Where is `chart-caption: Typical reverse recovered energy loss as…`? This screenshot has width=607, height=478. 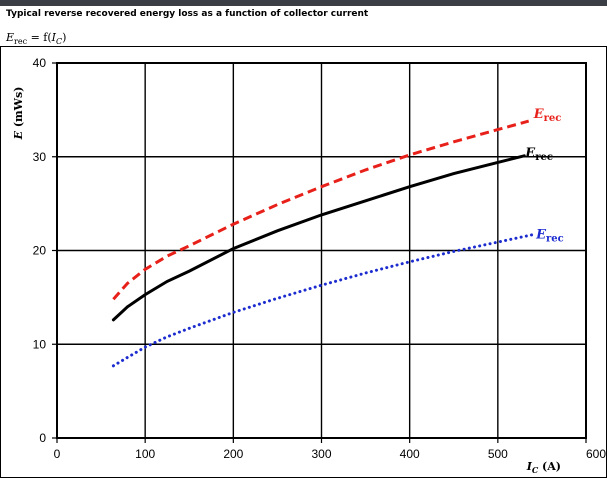
chart-caption: Typical reverse recovered energy loss as… is located at coordinates (187, 14).